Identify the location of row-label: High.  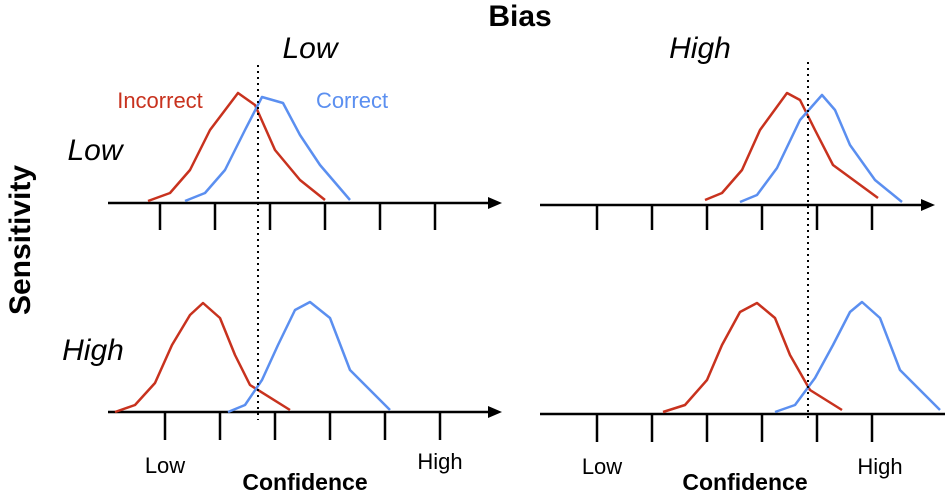
(93, 350).